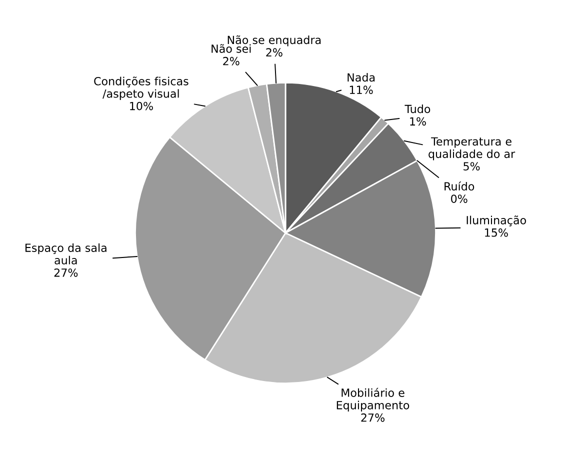 Image resolution: width=571 pixels, height=466 pixels. Describe the element at coordinates (417, 109) in the screenshot. I see `slice-label: Tudo` at that location.